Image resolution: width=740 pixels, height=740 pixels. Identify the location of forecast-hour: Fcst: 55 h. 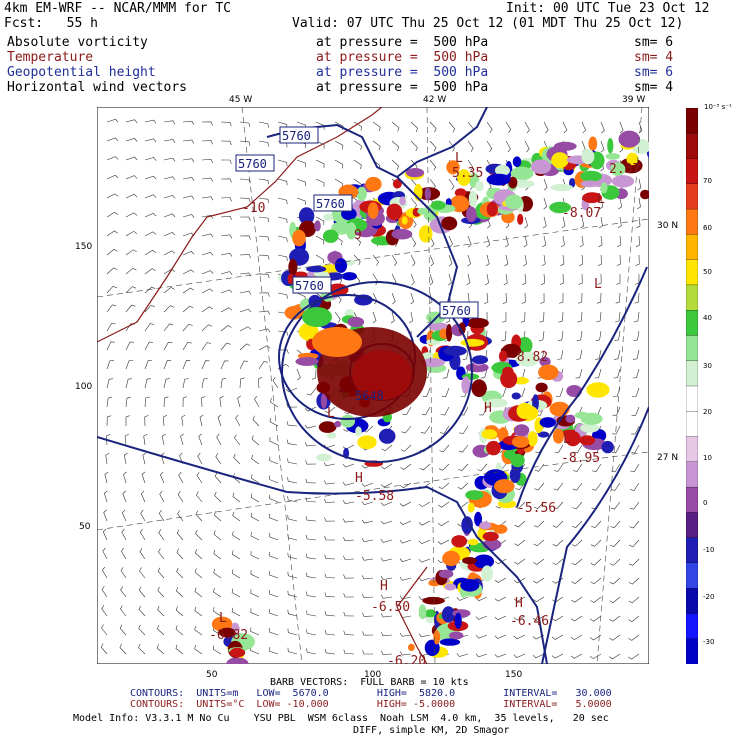
(51, 23).